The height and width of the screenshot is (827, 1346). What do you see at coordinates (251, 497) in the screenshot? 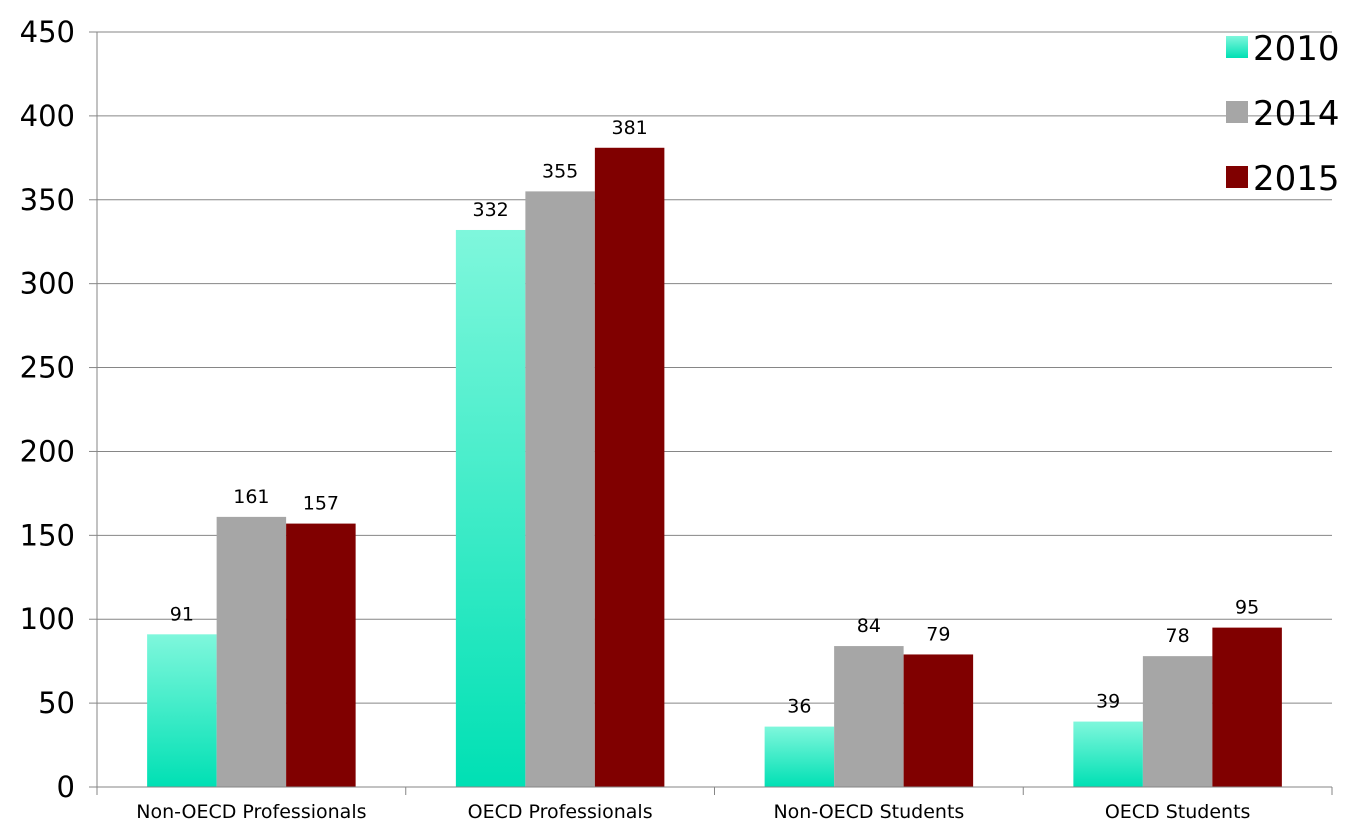
I see `data-label: 161` at bounding box center [251, 497].